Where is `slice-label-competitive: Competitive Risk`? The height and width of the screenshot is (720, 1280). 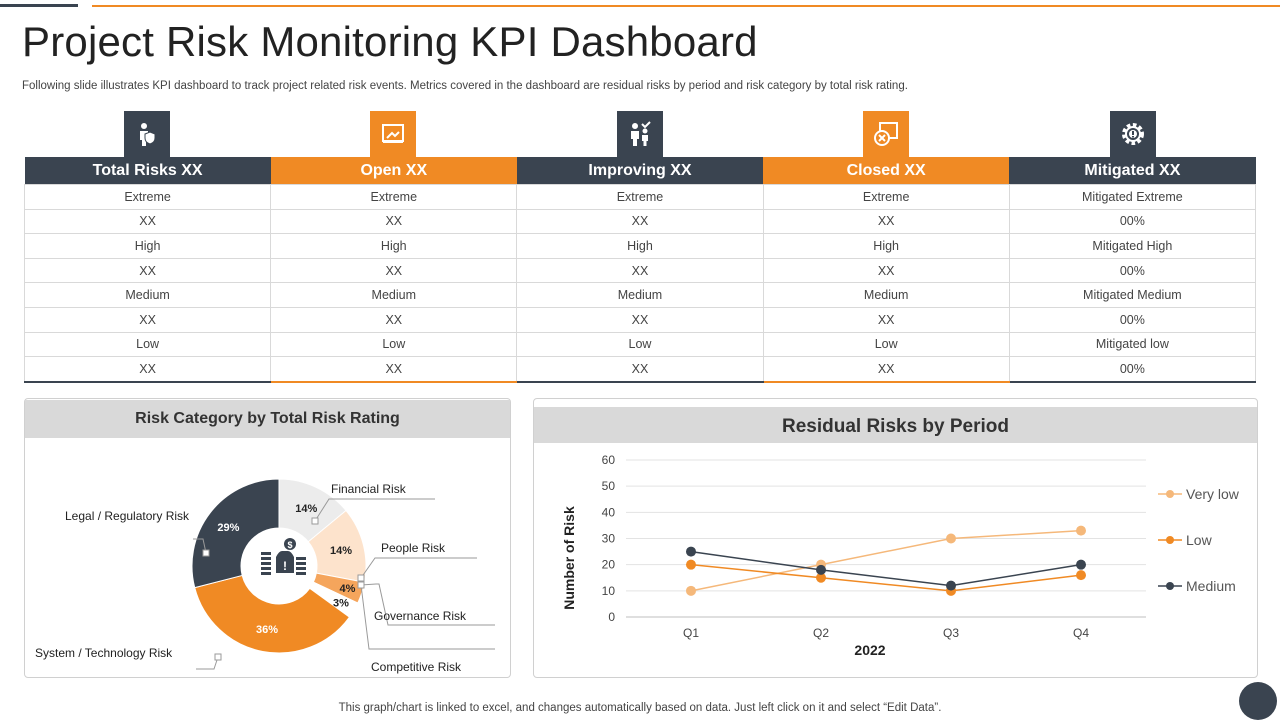
slice-label-competitive: Competitive Risk is located at coordinates (416, 667).